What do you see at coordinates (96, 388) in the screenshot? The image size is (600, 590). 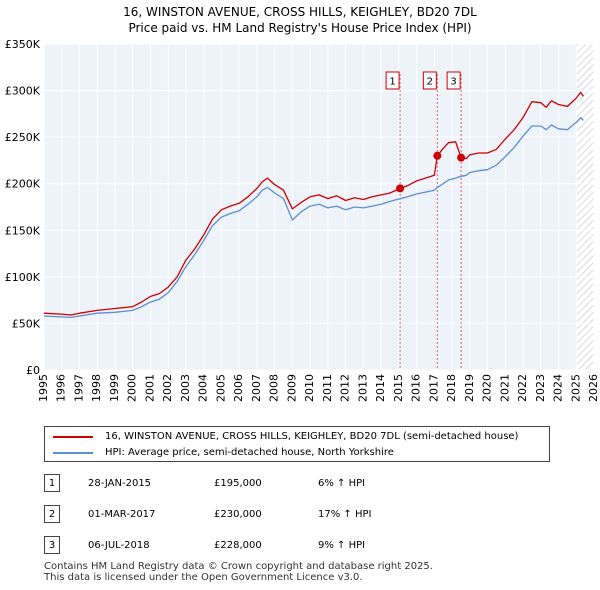 I see `x-tick-label: 1998` at bounding box center [96, 388].